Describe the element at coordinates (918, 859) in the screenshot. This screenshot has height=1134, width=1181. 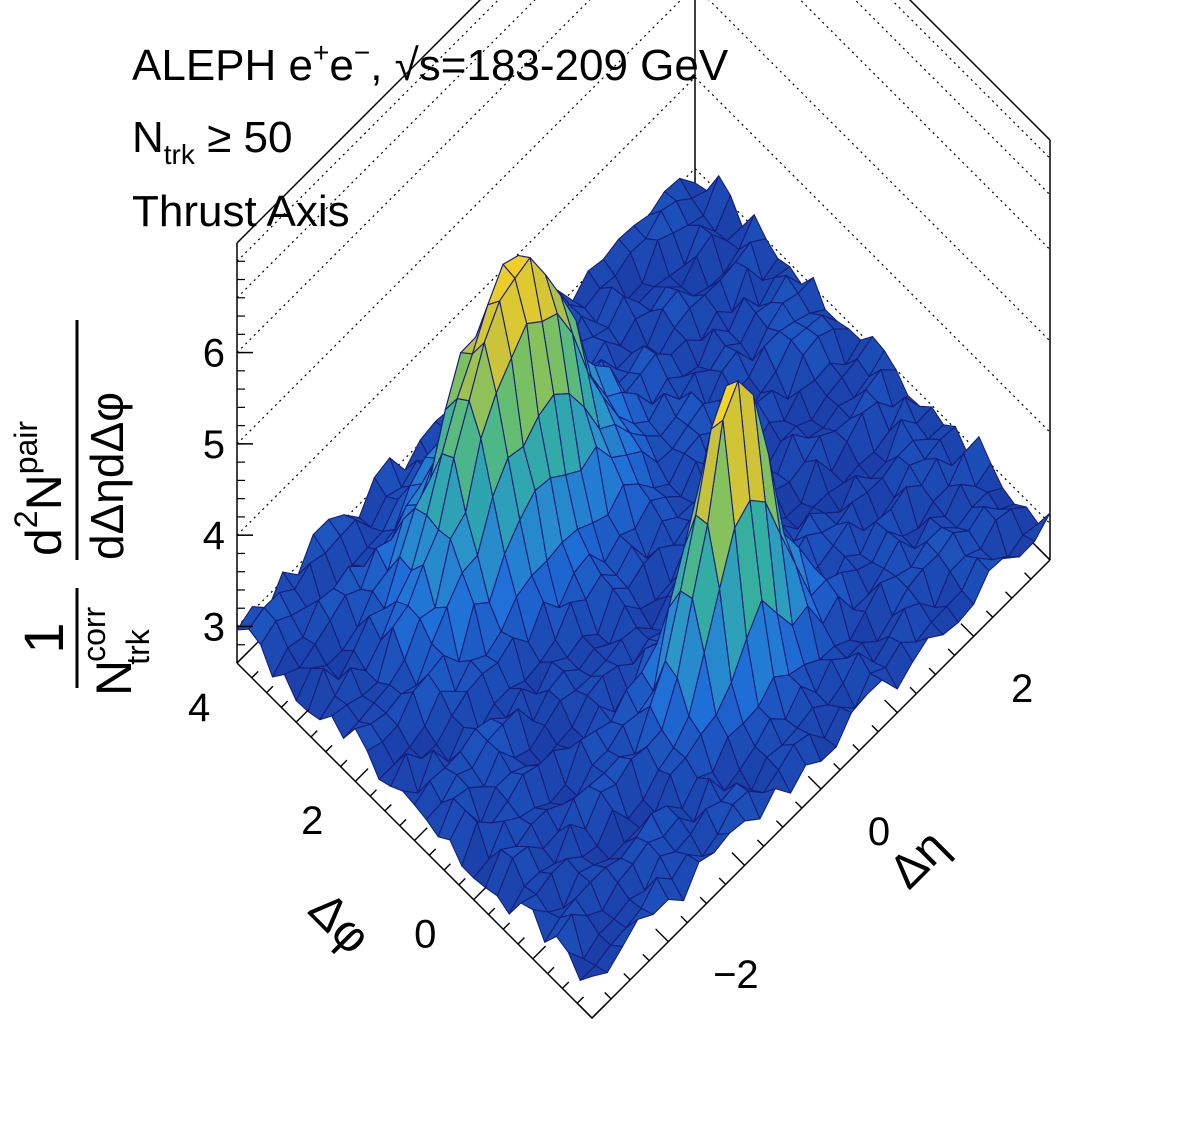
I see `eta-axis-title: Δη` at that location.